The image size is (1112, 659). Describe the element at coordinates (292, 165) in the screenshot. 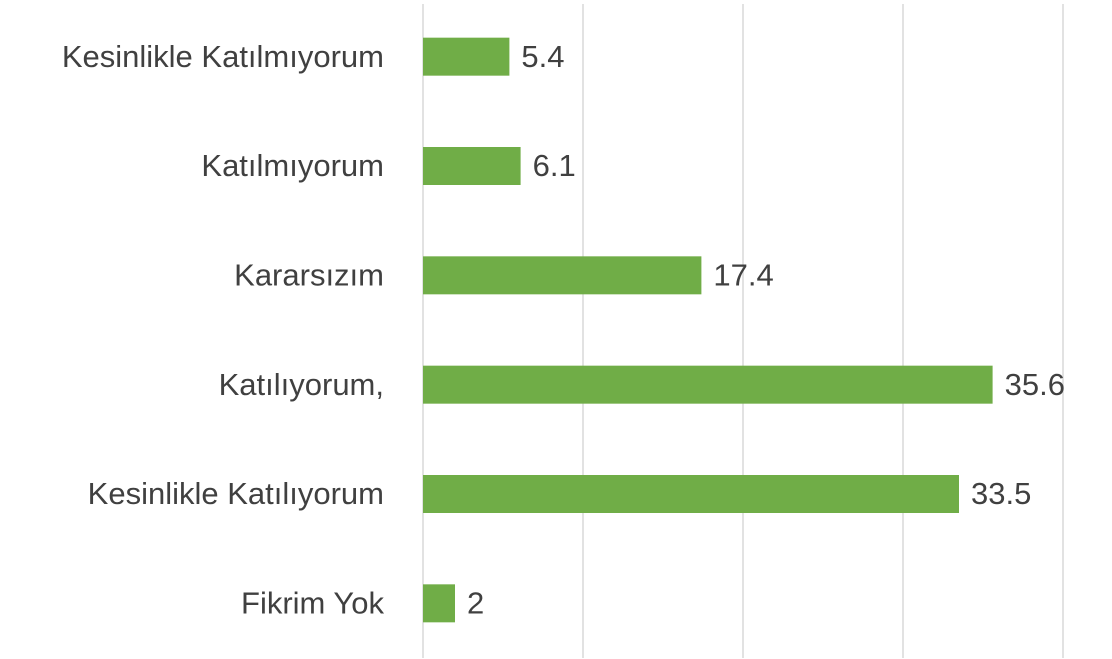

I see `y-tick-label: Katılmıyorum` at that location.